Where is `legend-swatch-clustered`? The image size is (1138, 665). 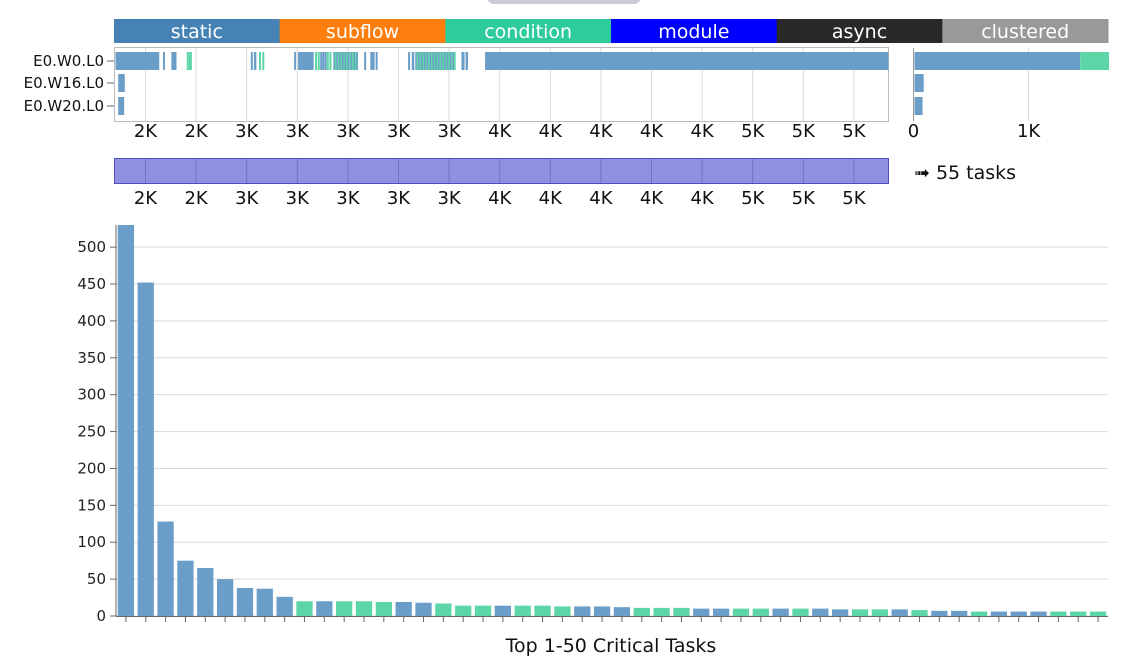
legend-swatch-clustered is located at coordinates (1025, 31).